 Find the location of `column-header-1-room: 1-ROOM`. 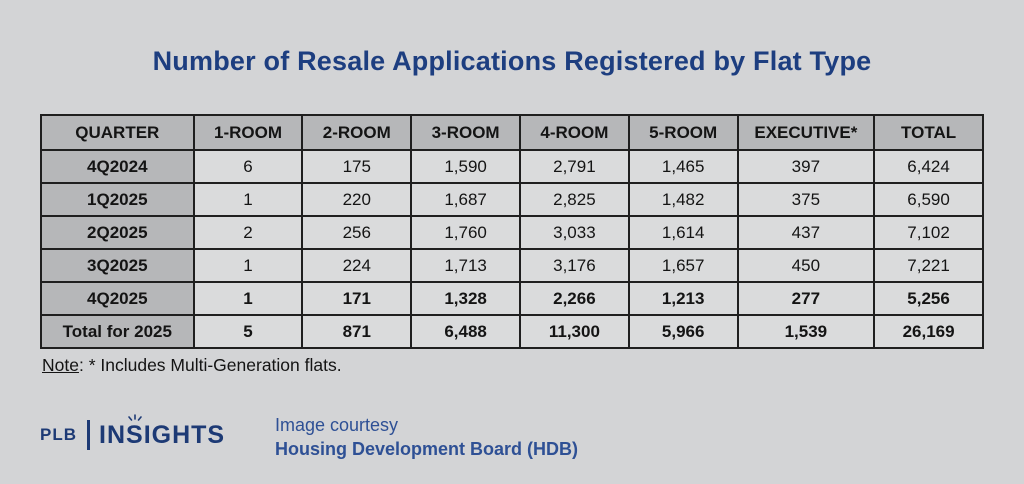

column-header-1-room: 1-ROOM is located at coordinates (248, 132).